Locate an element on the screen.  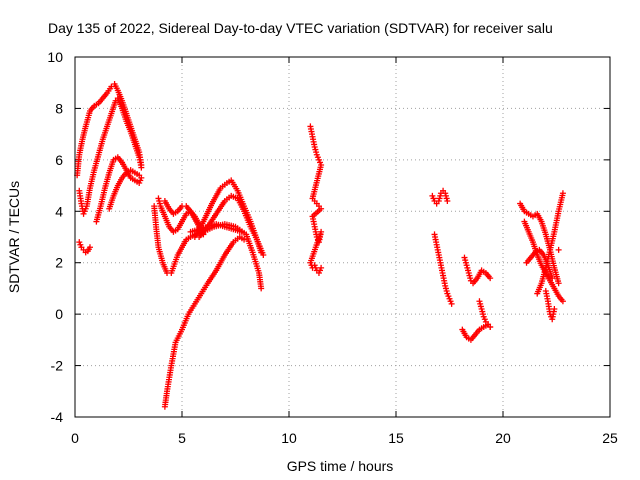
x-tick-label: 20 is located at coordinates (503, 438).